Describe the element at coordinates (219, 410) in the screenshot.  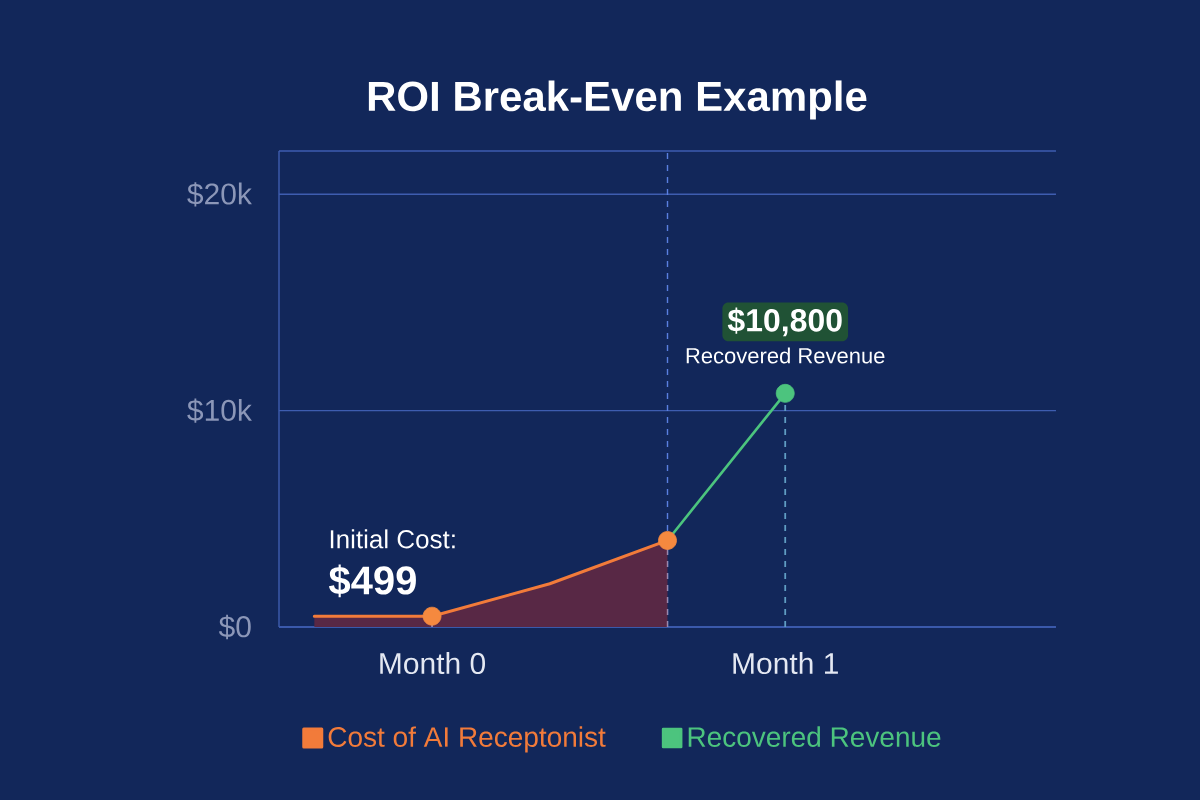
I see `y-tick-label: $10k` at that location.